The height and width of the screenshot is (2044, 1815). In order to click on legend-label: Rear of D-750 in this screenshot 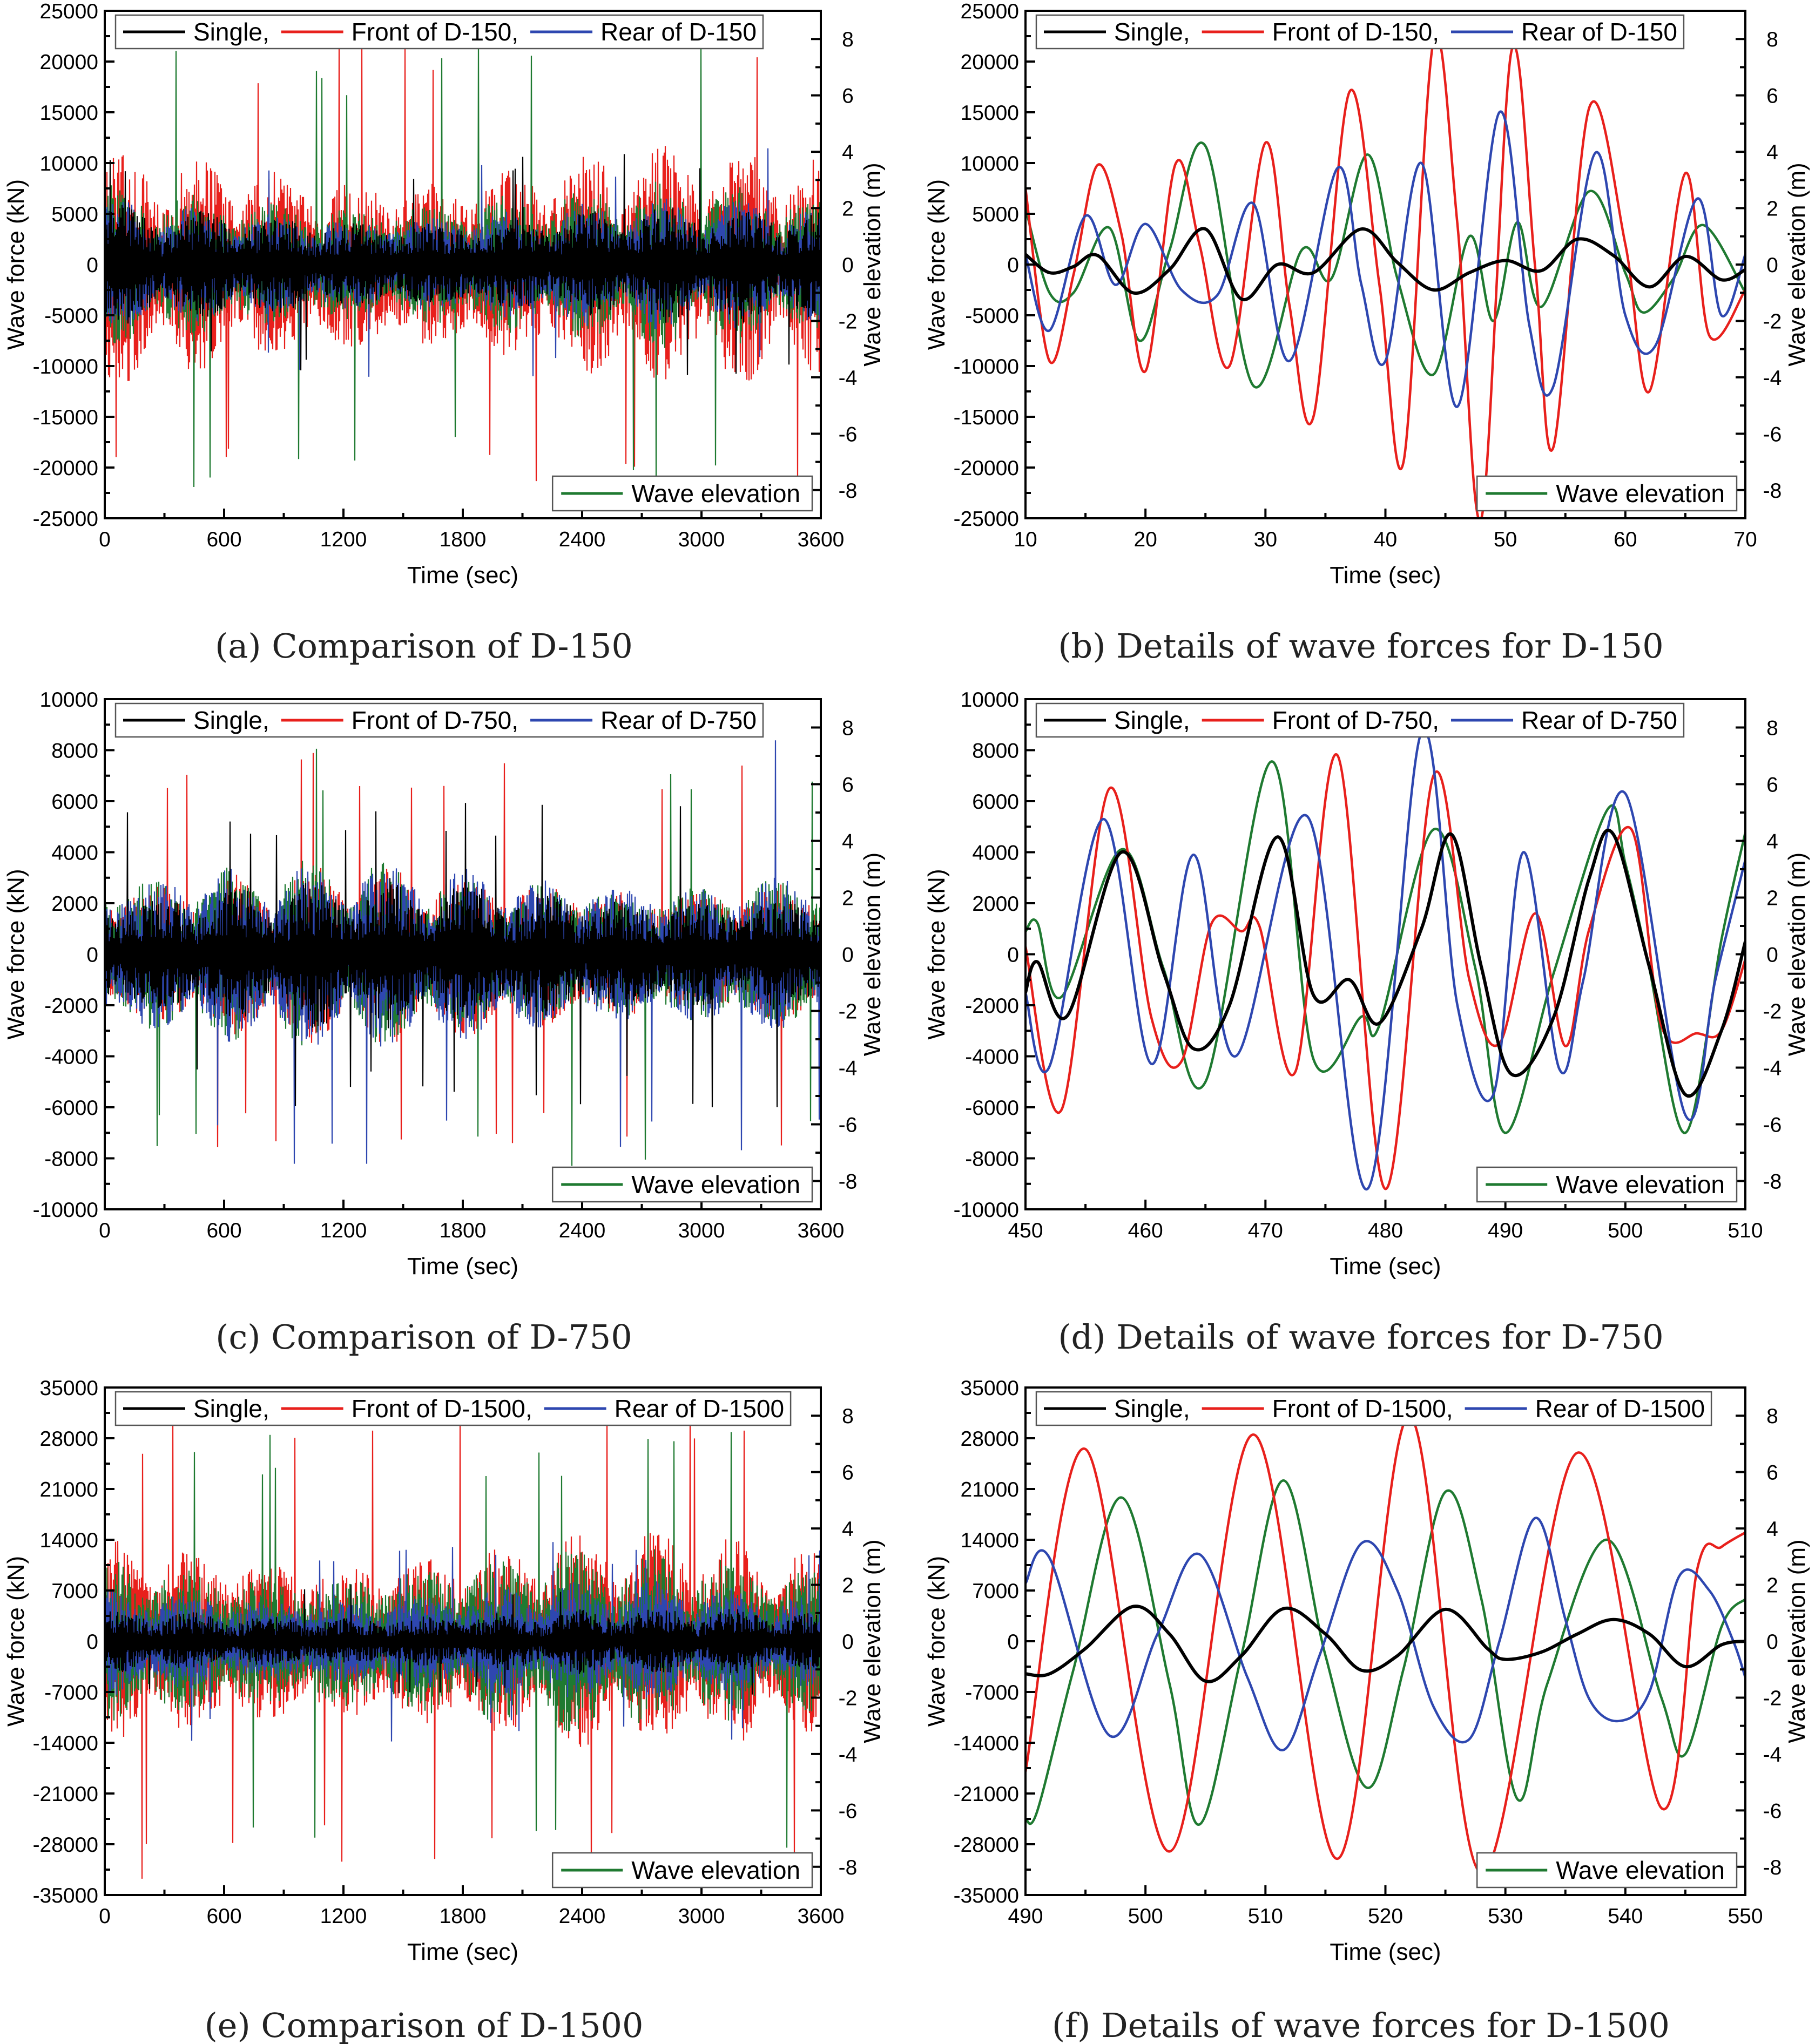, I will do `click(678, 720)`.